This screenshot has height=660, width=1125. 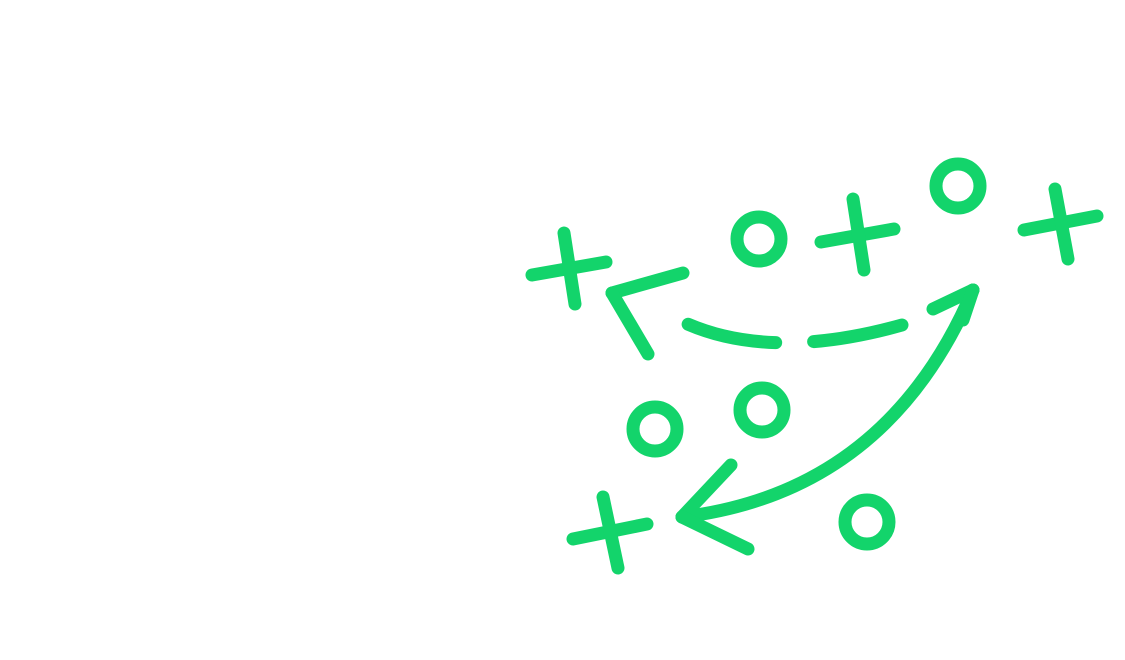 What do you see at coordinates (715, 507) in the screenshot?
I see `solid-route-arrowhead-bottom` at bounding box center [715, 507].